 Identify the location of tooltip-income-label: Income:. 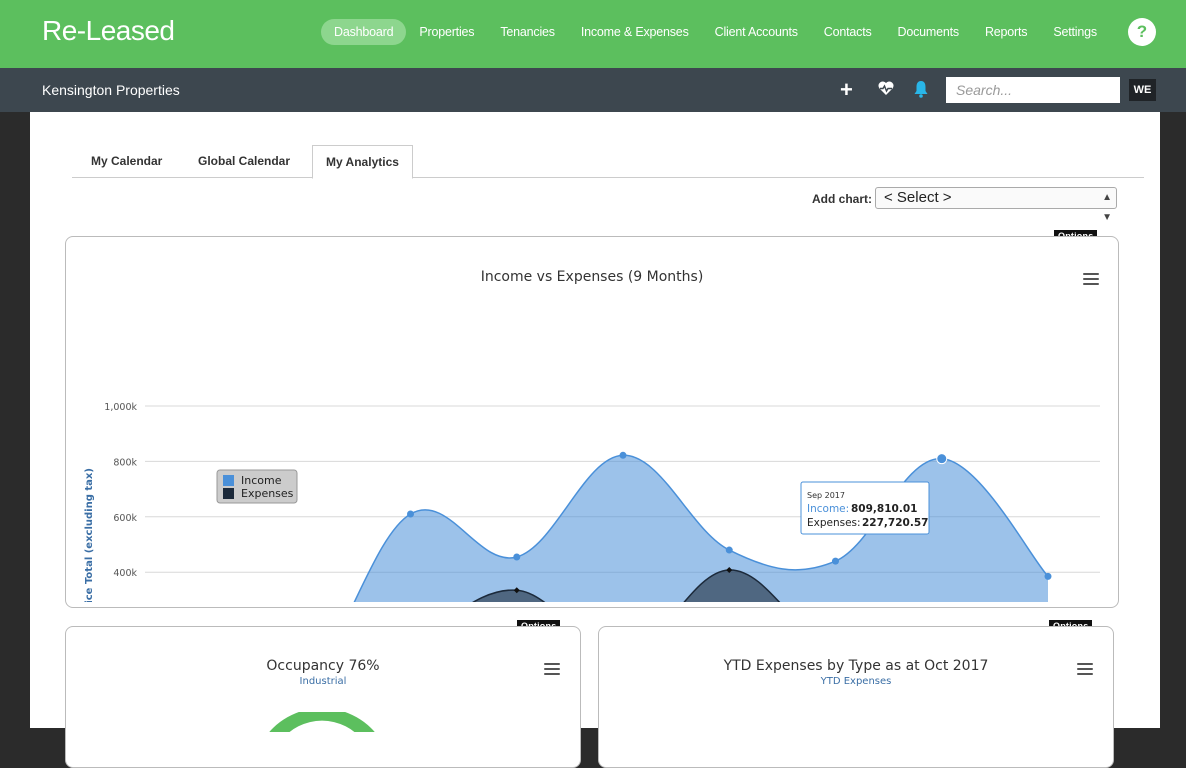
(828, 509).